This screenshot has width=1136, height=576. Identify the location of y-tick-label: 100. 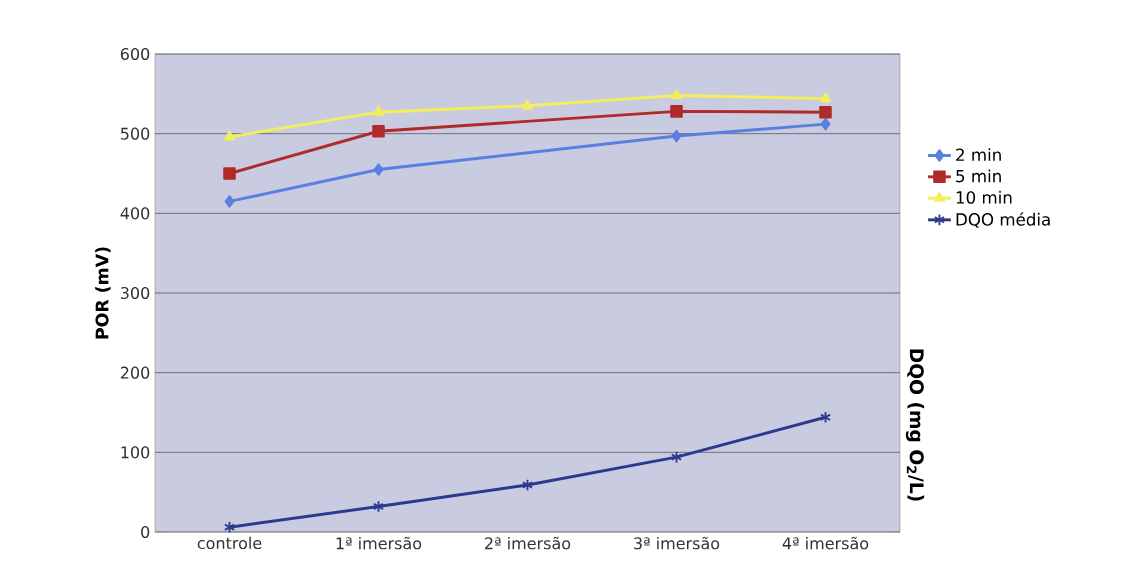
(135, 452).